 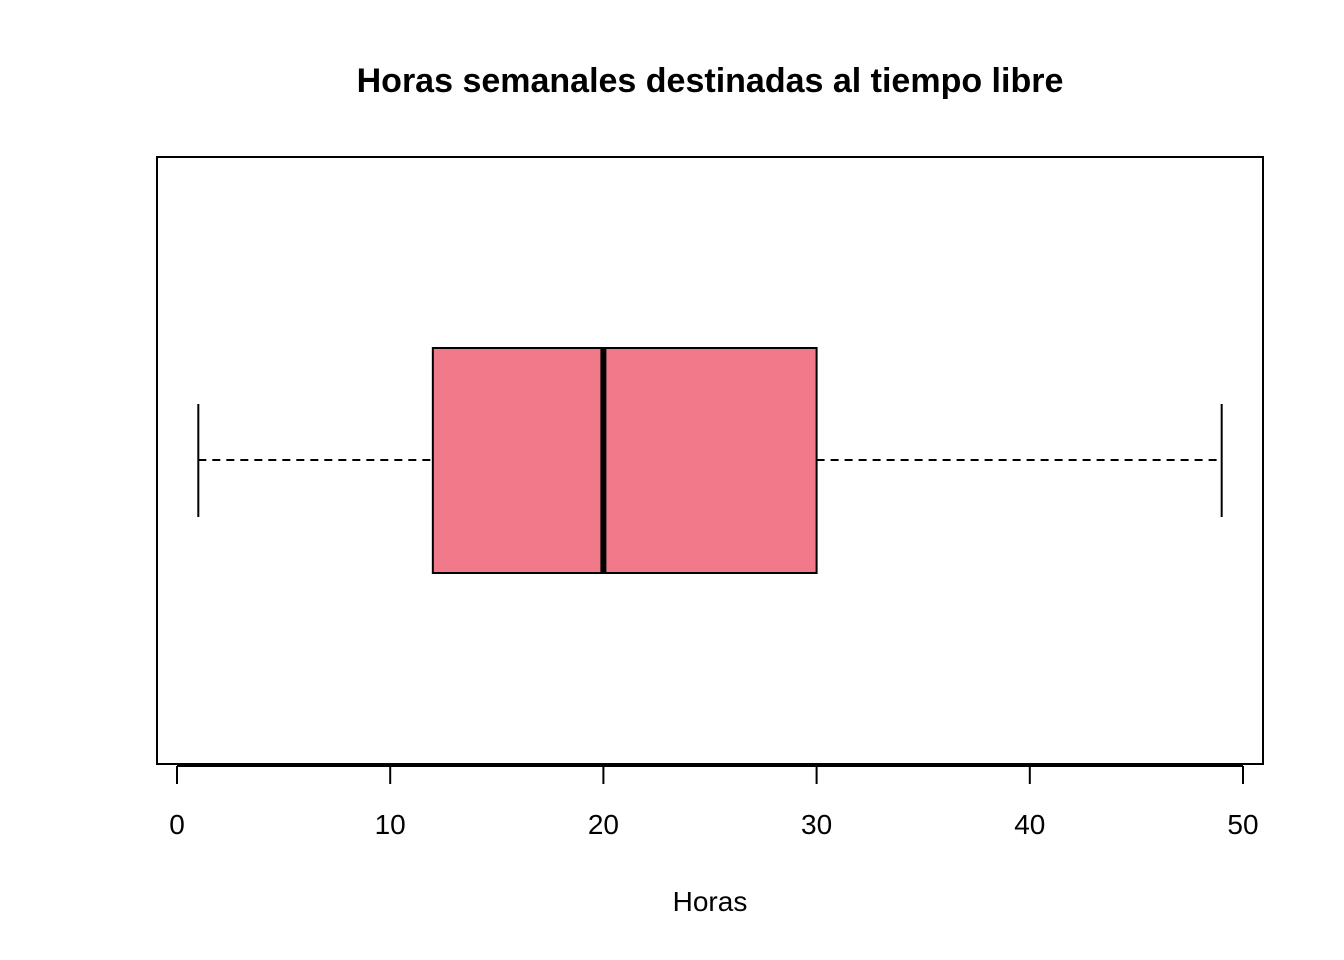 I want to click on x-tick-label: 40, so click(x=1029, y=824).